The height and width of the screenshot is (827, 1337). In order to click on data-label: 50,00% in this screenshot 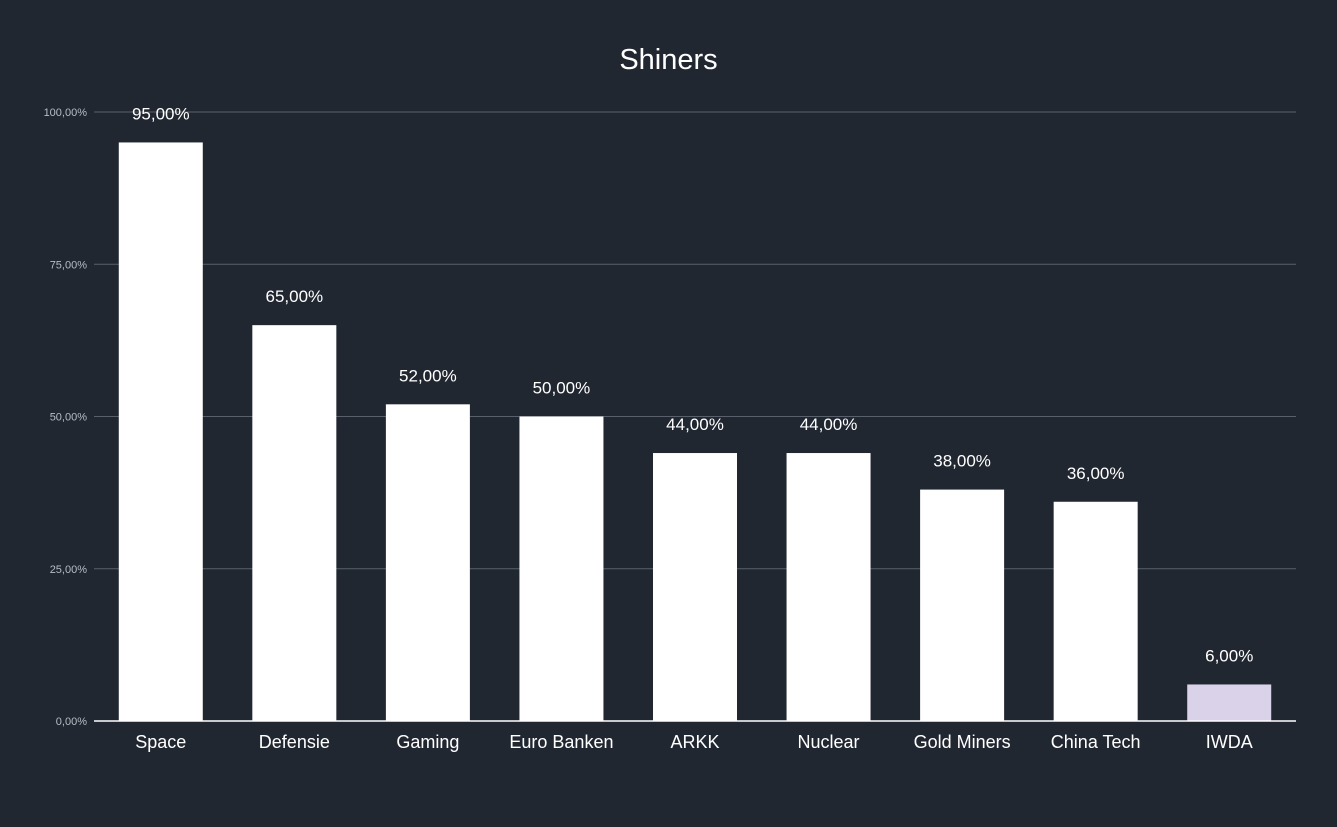, I will do `click(562, 388)`.